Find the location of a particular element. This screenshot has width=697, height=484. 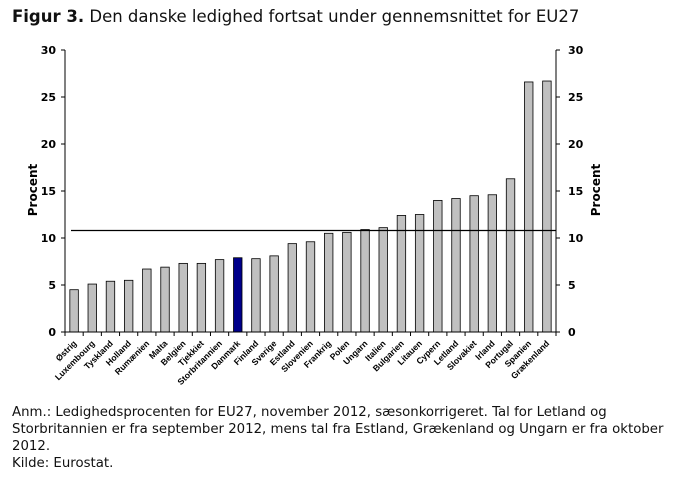

y-tick-label-right: 15 is located at coordinates (575, 191).